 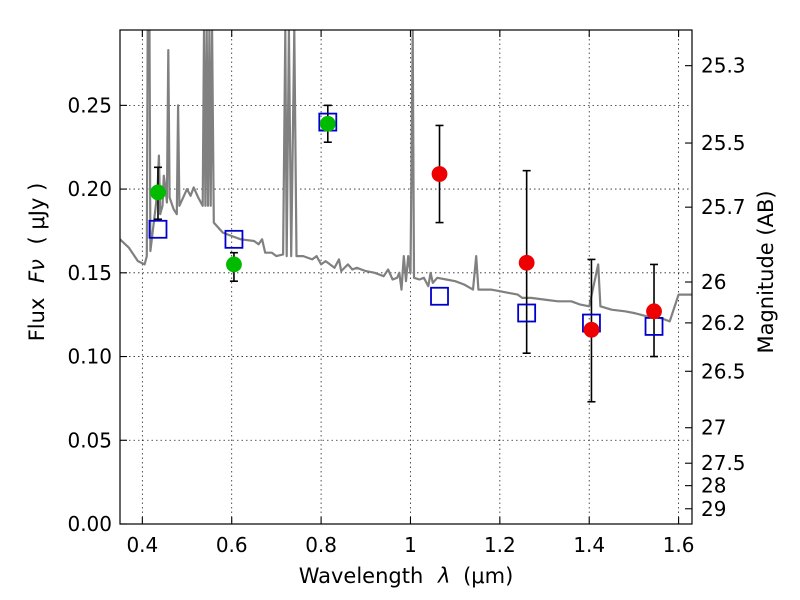 What do you see at coordinates (89, 357) in the screenshot?
I see `y-tick-label: 0.10` at bounding box center [89, 357].